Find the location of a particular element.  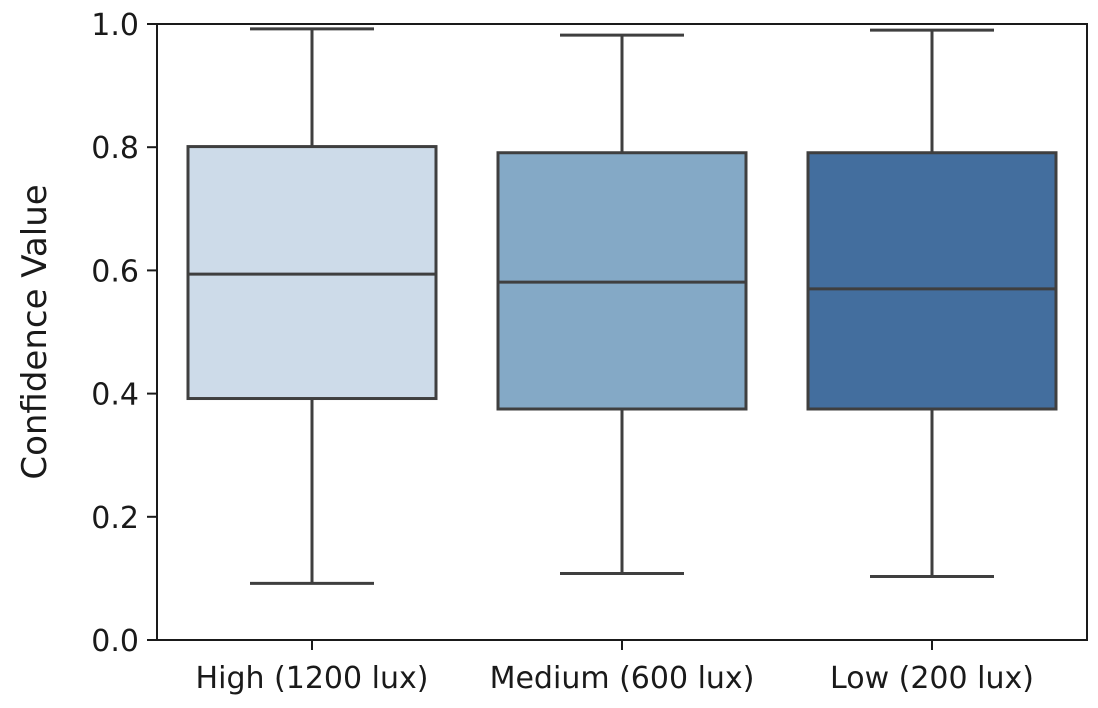

x-tick-label: High (1200 lux) is located at coordinates (312, 678).